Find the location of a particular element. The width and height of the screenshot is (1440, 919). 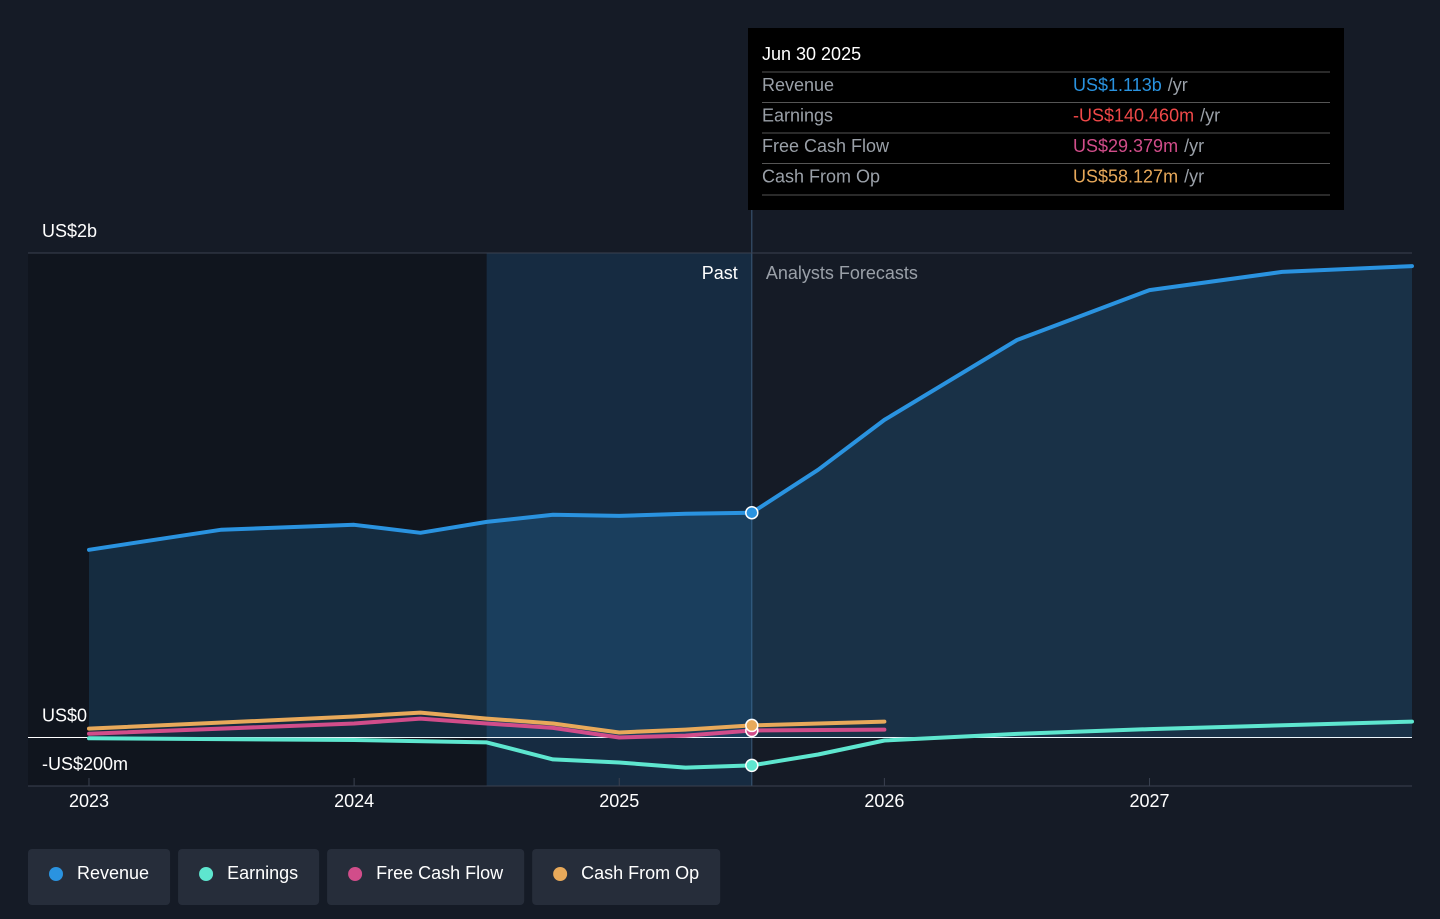

y-tick-label: US$2b is located at coordinates (69, 231).